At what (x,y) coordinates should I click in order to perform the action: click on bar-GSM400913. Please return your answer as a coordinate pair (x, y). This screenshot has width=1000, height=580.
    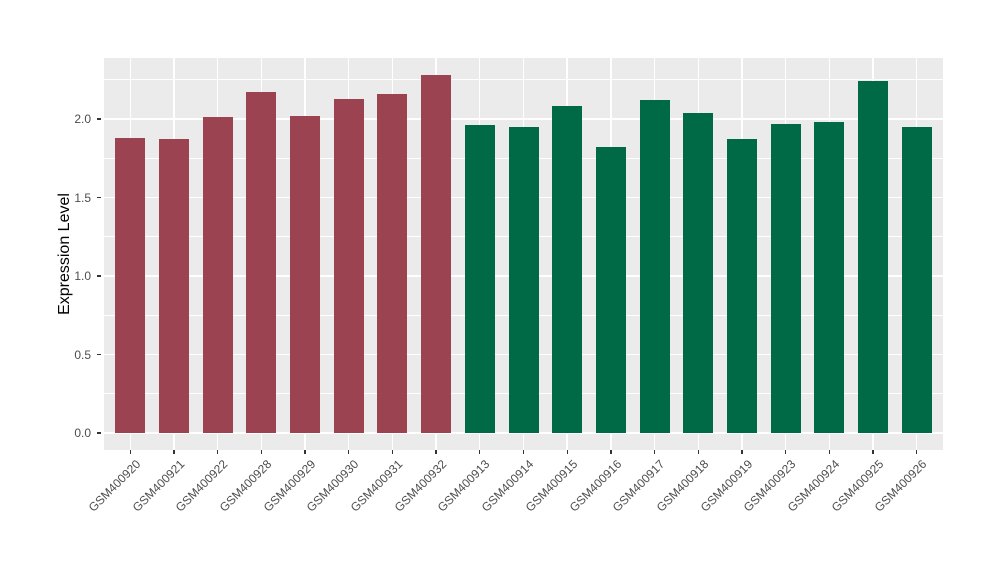
    Looking at the image, I should click on (479, 279).